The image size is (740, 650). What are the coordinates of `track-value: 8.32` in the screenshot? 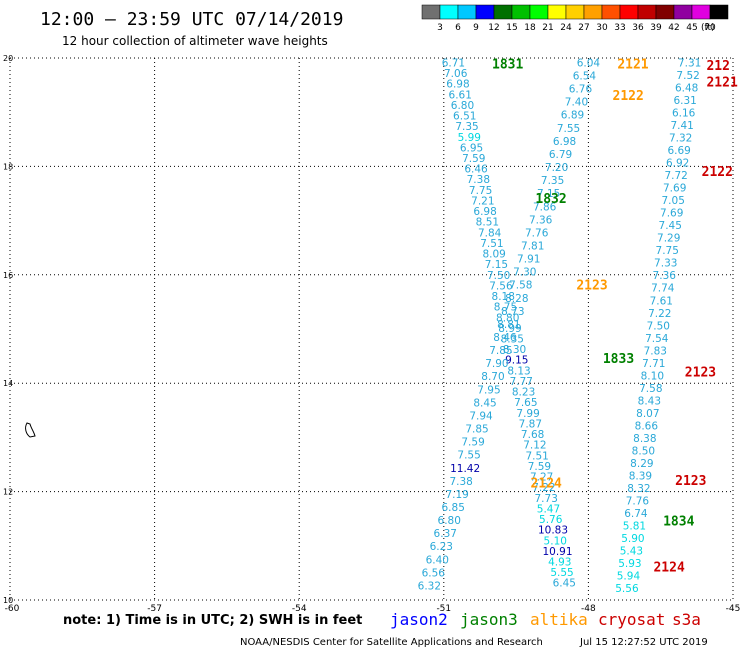 It's located at (638, 489).